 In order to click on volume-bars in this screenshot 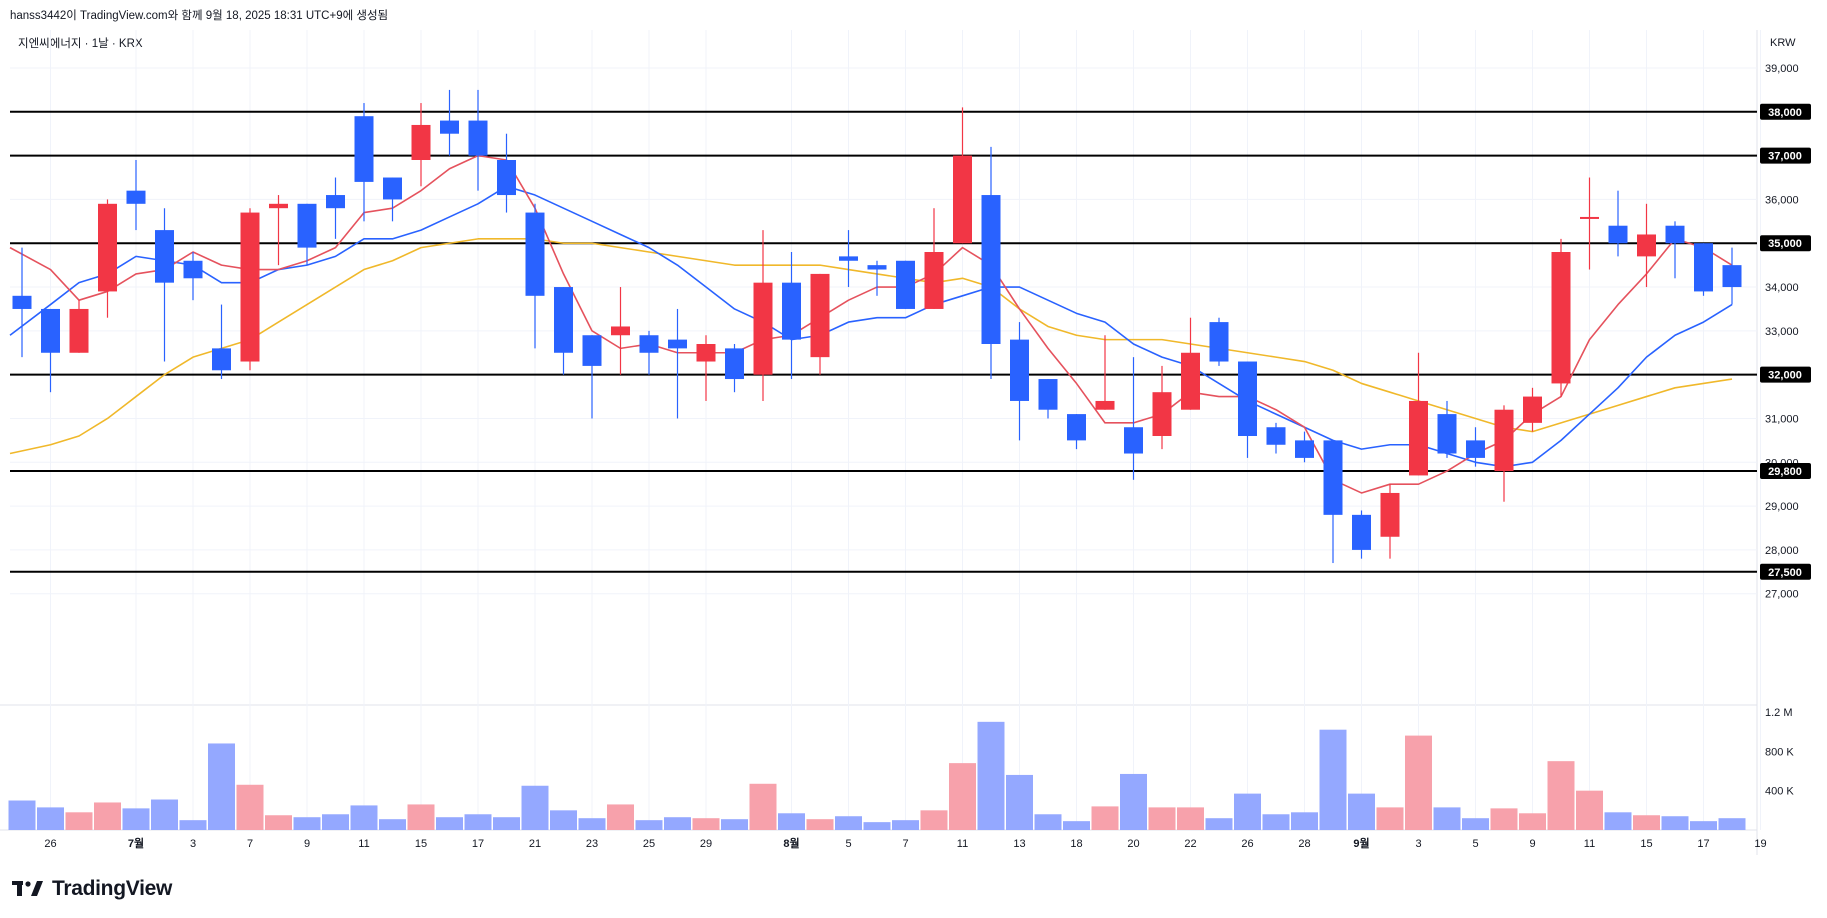, I will do `click(877, 775)`.